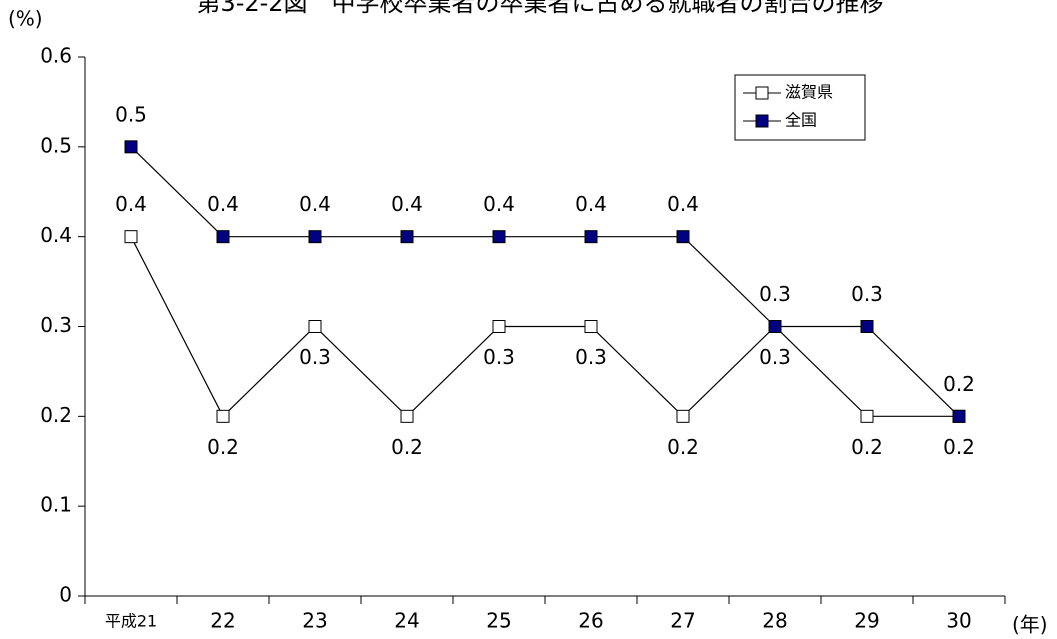  What do you see at coordinates (774, 621) in the screenshot?
I see `x-tick-label: 28` at bounding box center [774, 621].